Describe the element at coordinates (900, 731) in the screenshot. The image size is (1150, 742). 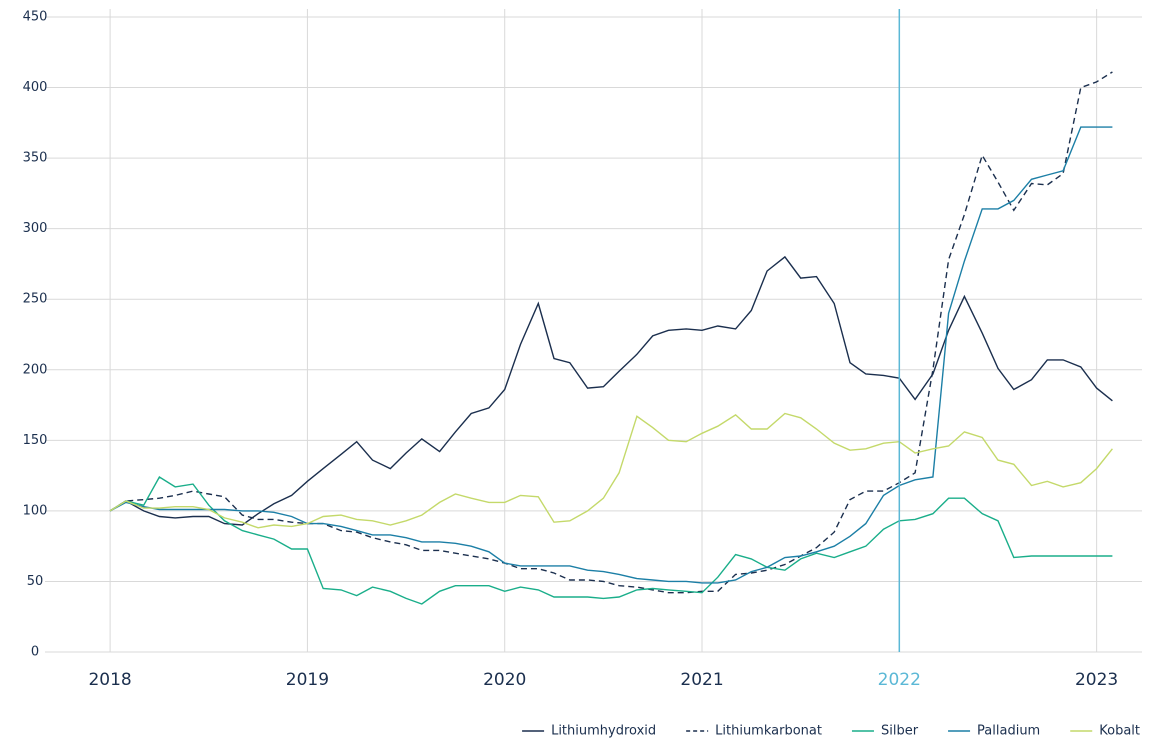
I see `legend-label: Silber` at that location.